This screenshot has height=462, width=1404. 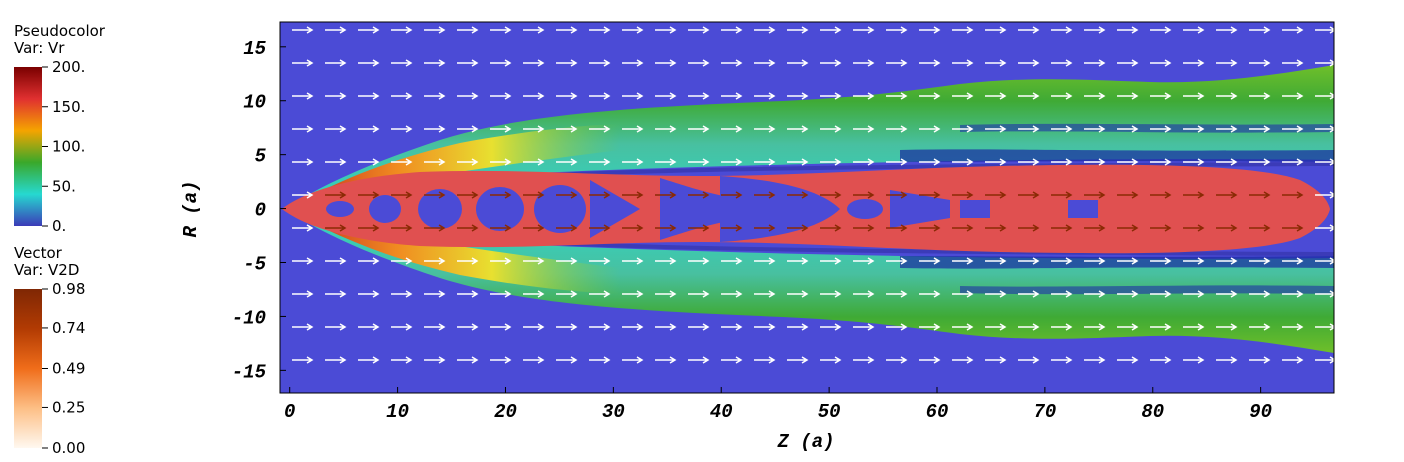 What do you see at coordinates (39, 48) in the screenshot?
I see `legend-var: Var: Vr` at bounding box center [39, 48].